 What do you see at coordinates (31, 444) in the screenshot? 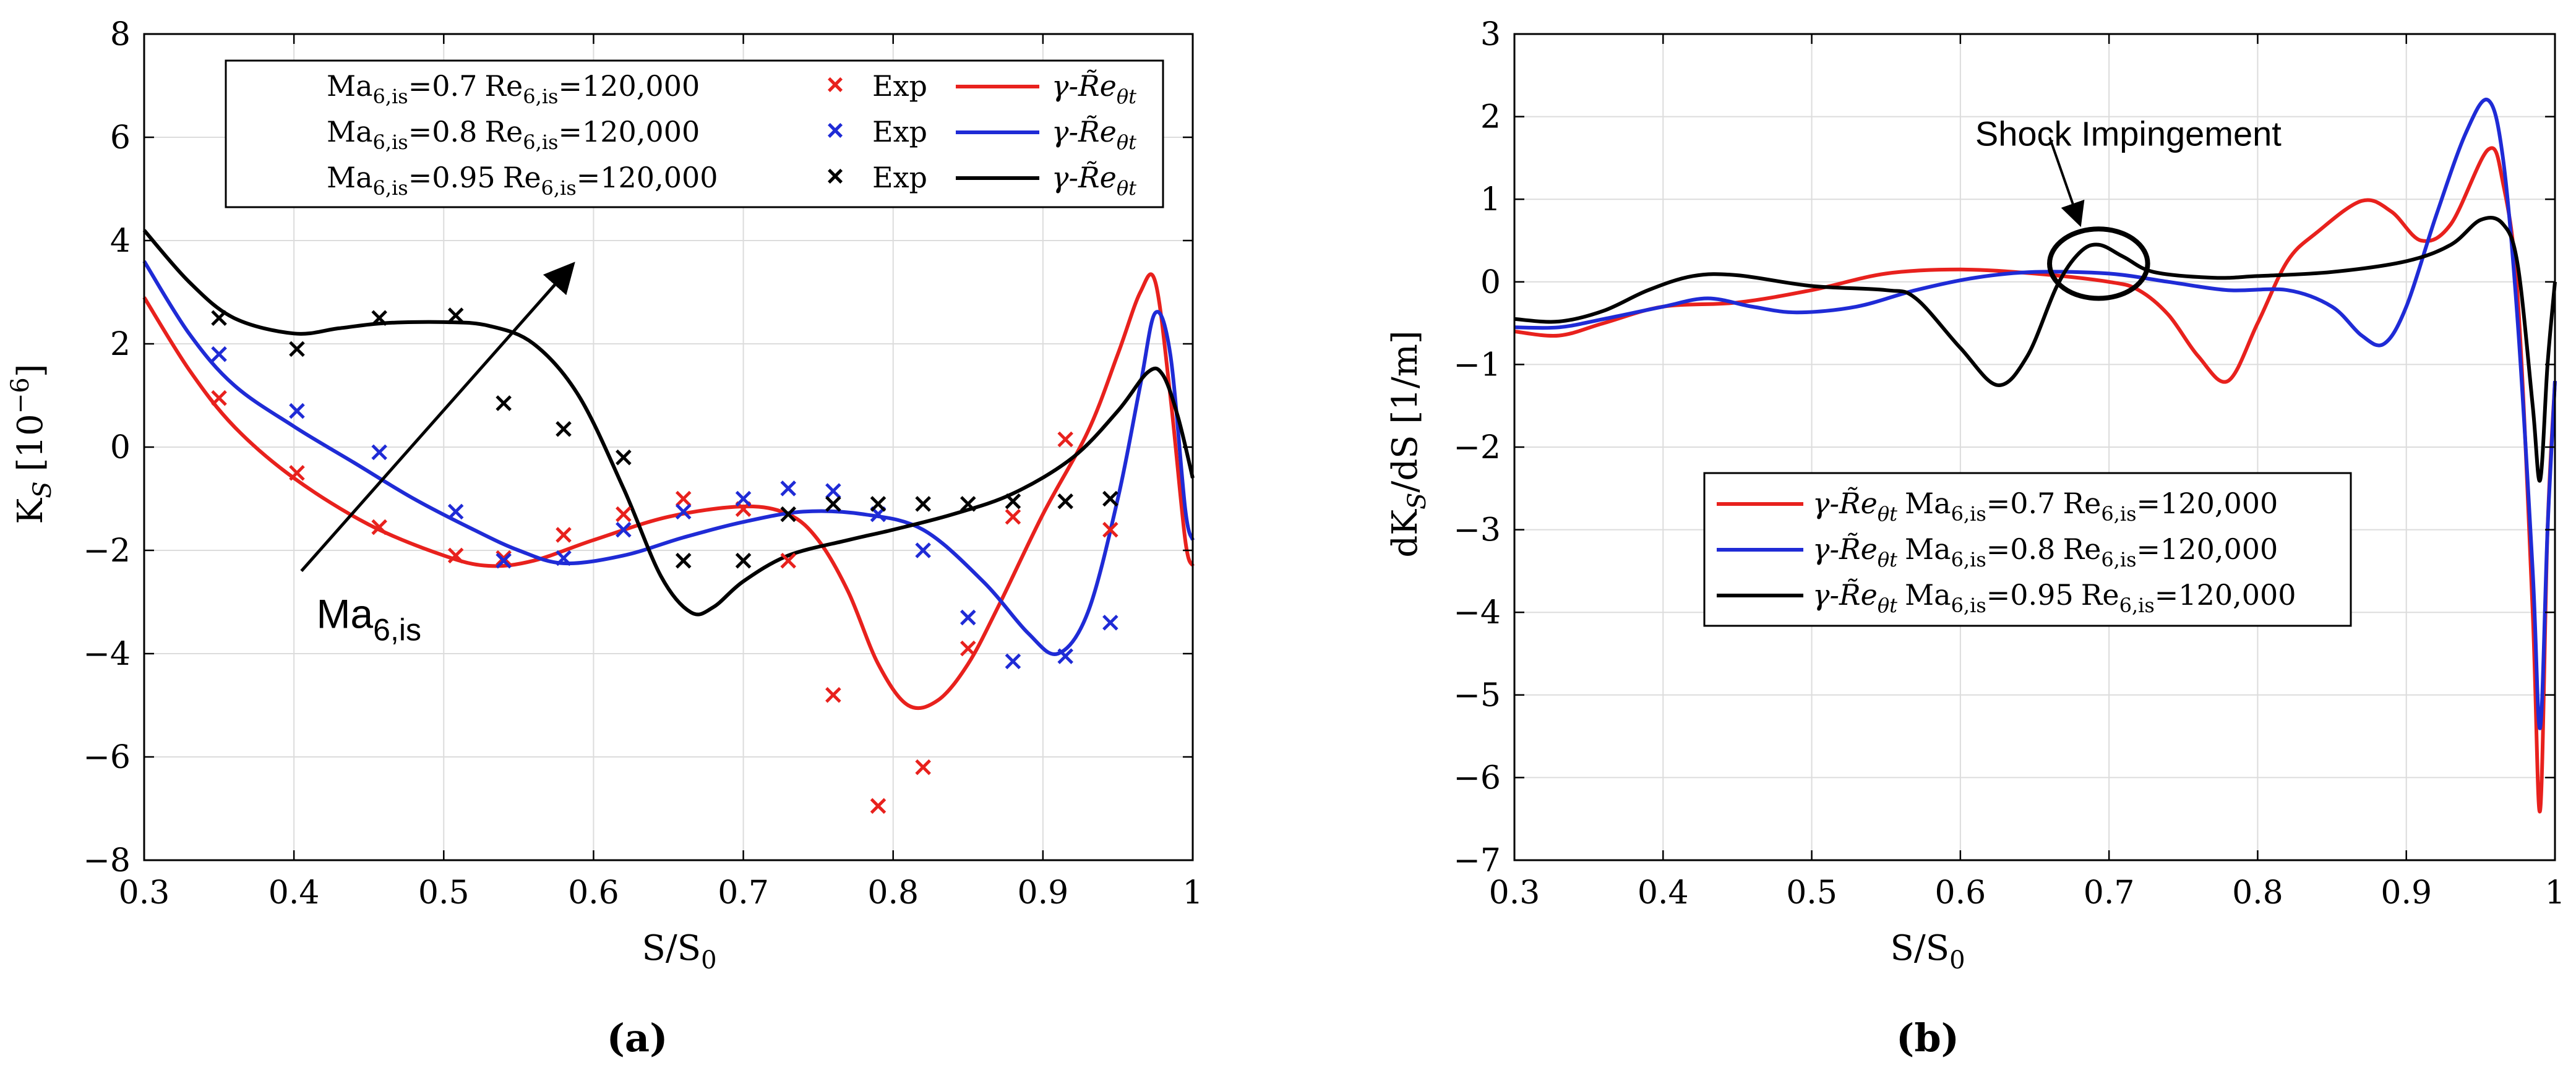
I see `panel-a-ylabel: KS[10−6]` at bounding box center [31, 444].